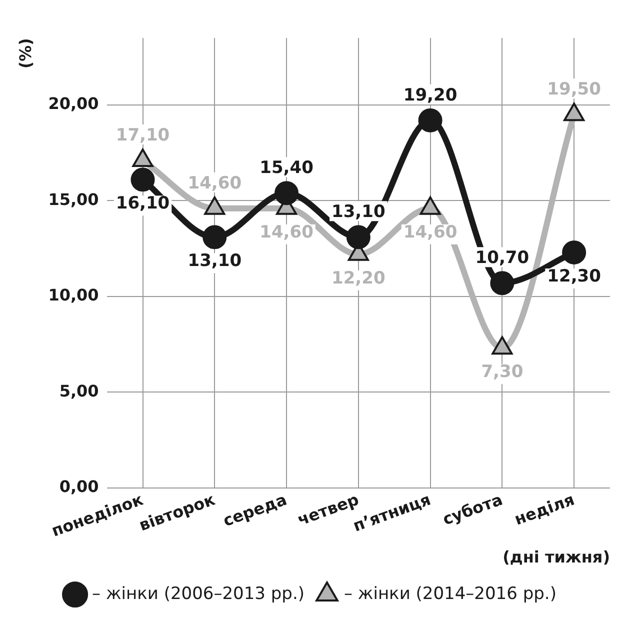  I want to click on data-label: 15,40, so click(287, 168).